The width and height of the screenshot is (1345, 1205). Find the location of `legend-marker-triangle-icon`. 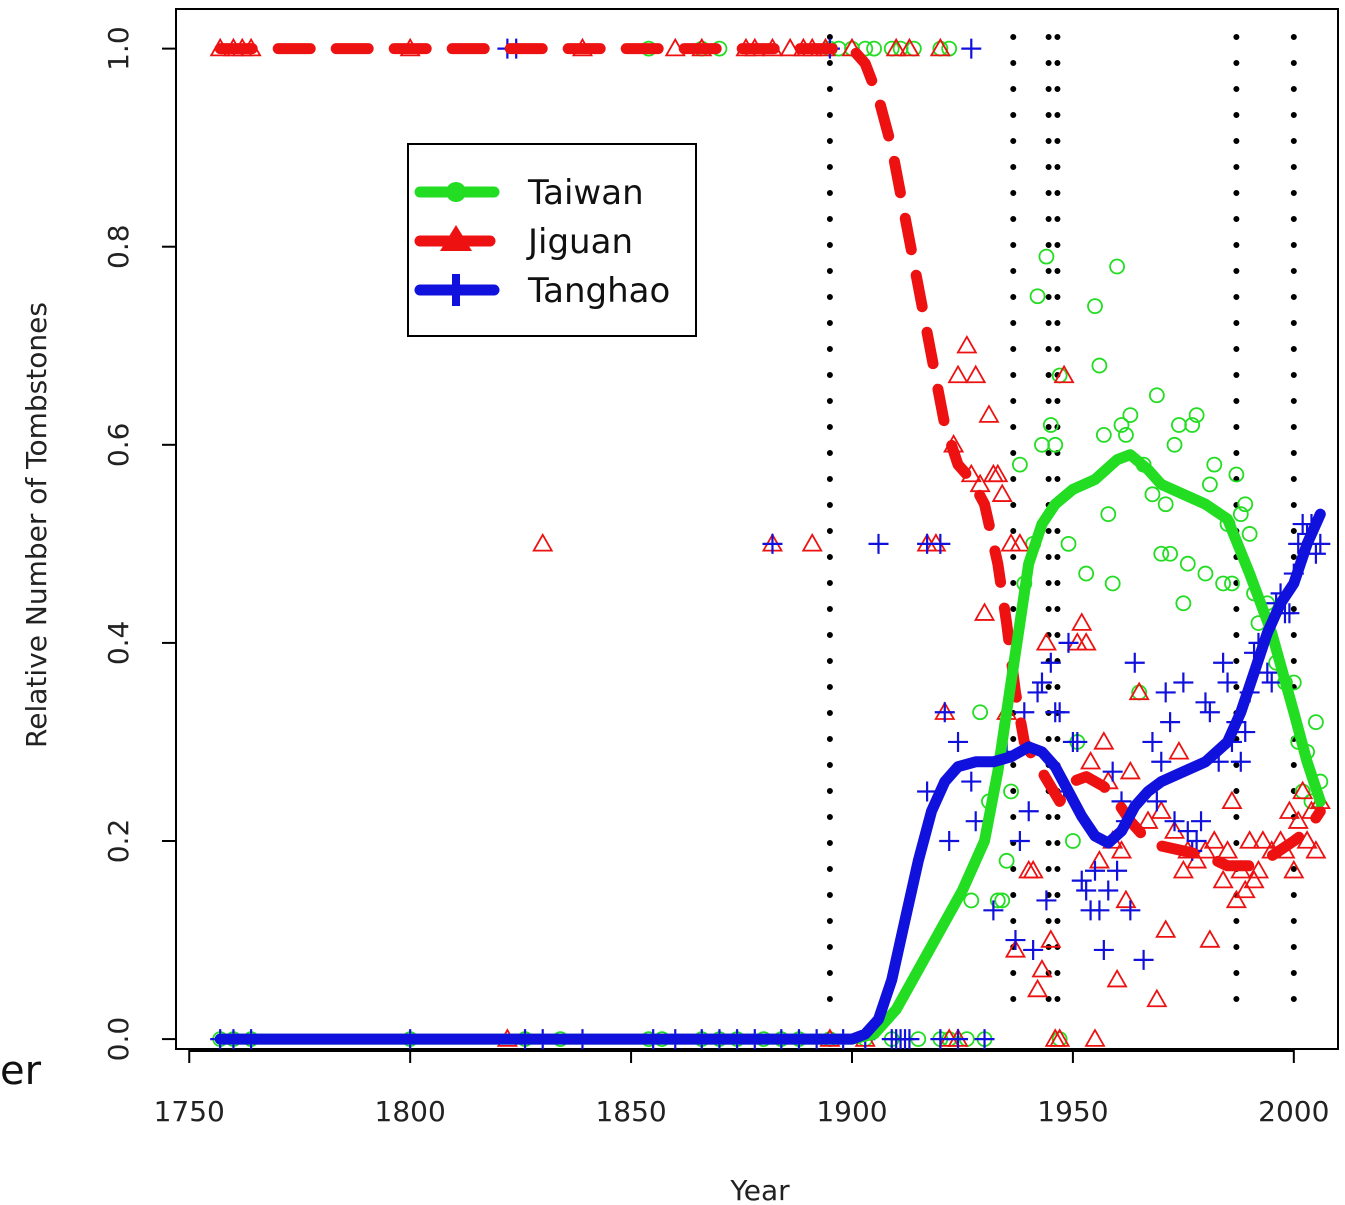

legend-marker-triangle-icon is located at coordinates (456, 238).